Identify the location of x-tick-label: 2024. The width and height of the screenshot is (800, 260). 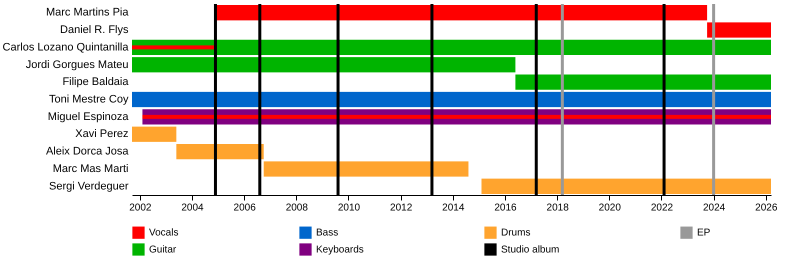
(714, 208).